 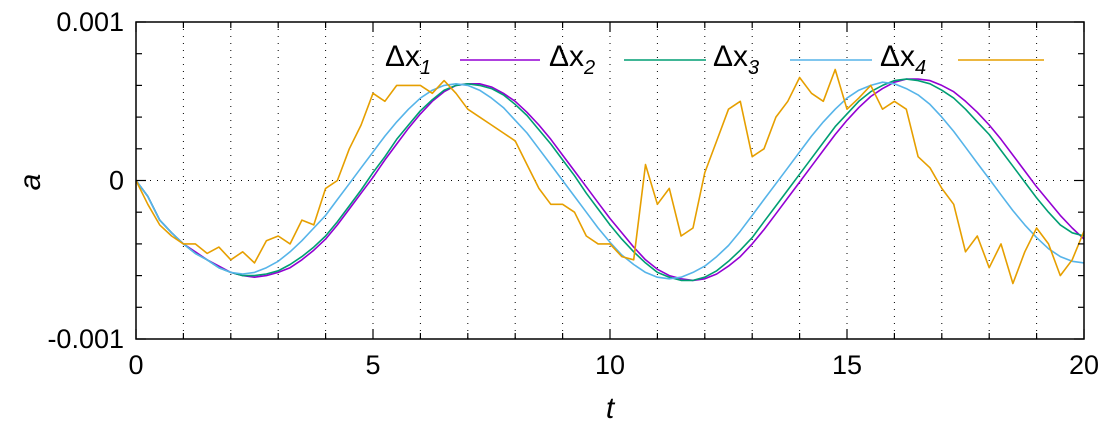 I want to click on legend: Δx1 Δx2 Δx3 Δx4, so click(x=714, y=59).